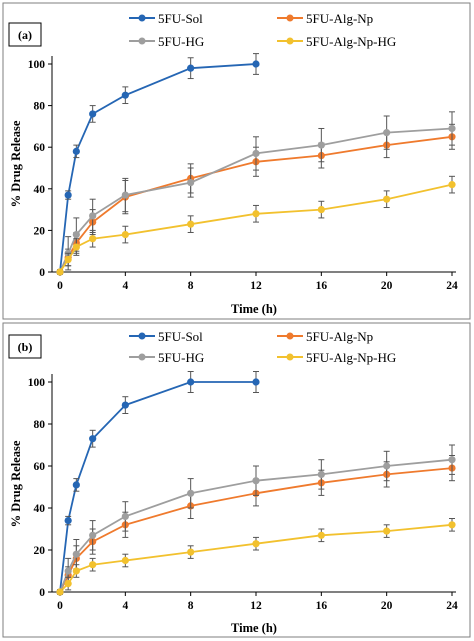 This screenshot has width=474, height=641. I want to click on panel-a-x-axis-label: Time (h), so click(254, 309).